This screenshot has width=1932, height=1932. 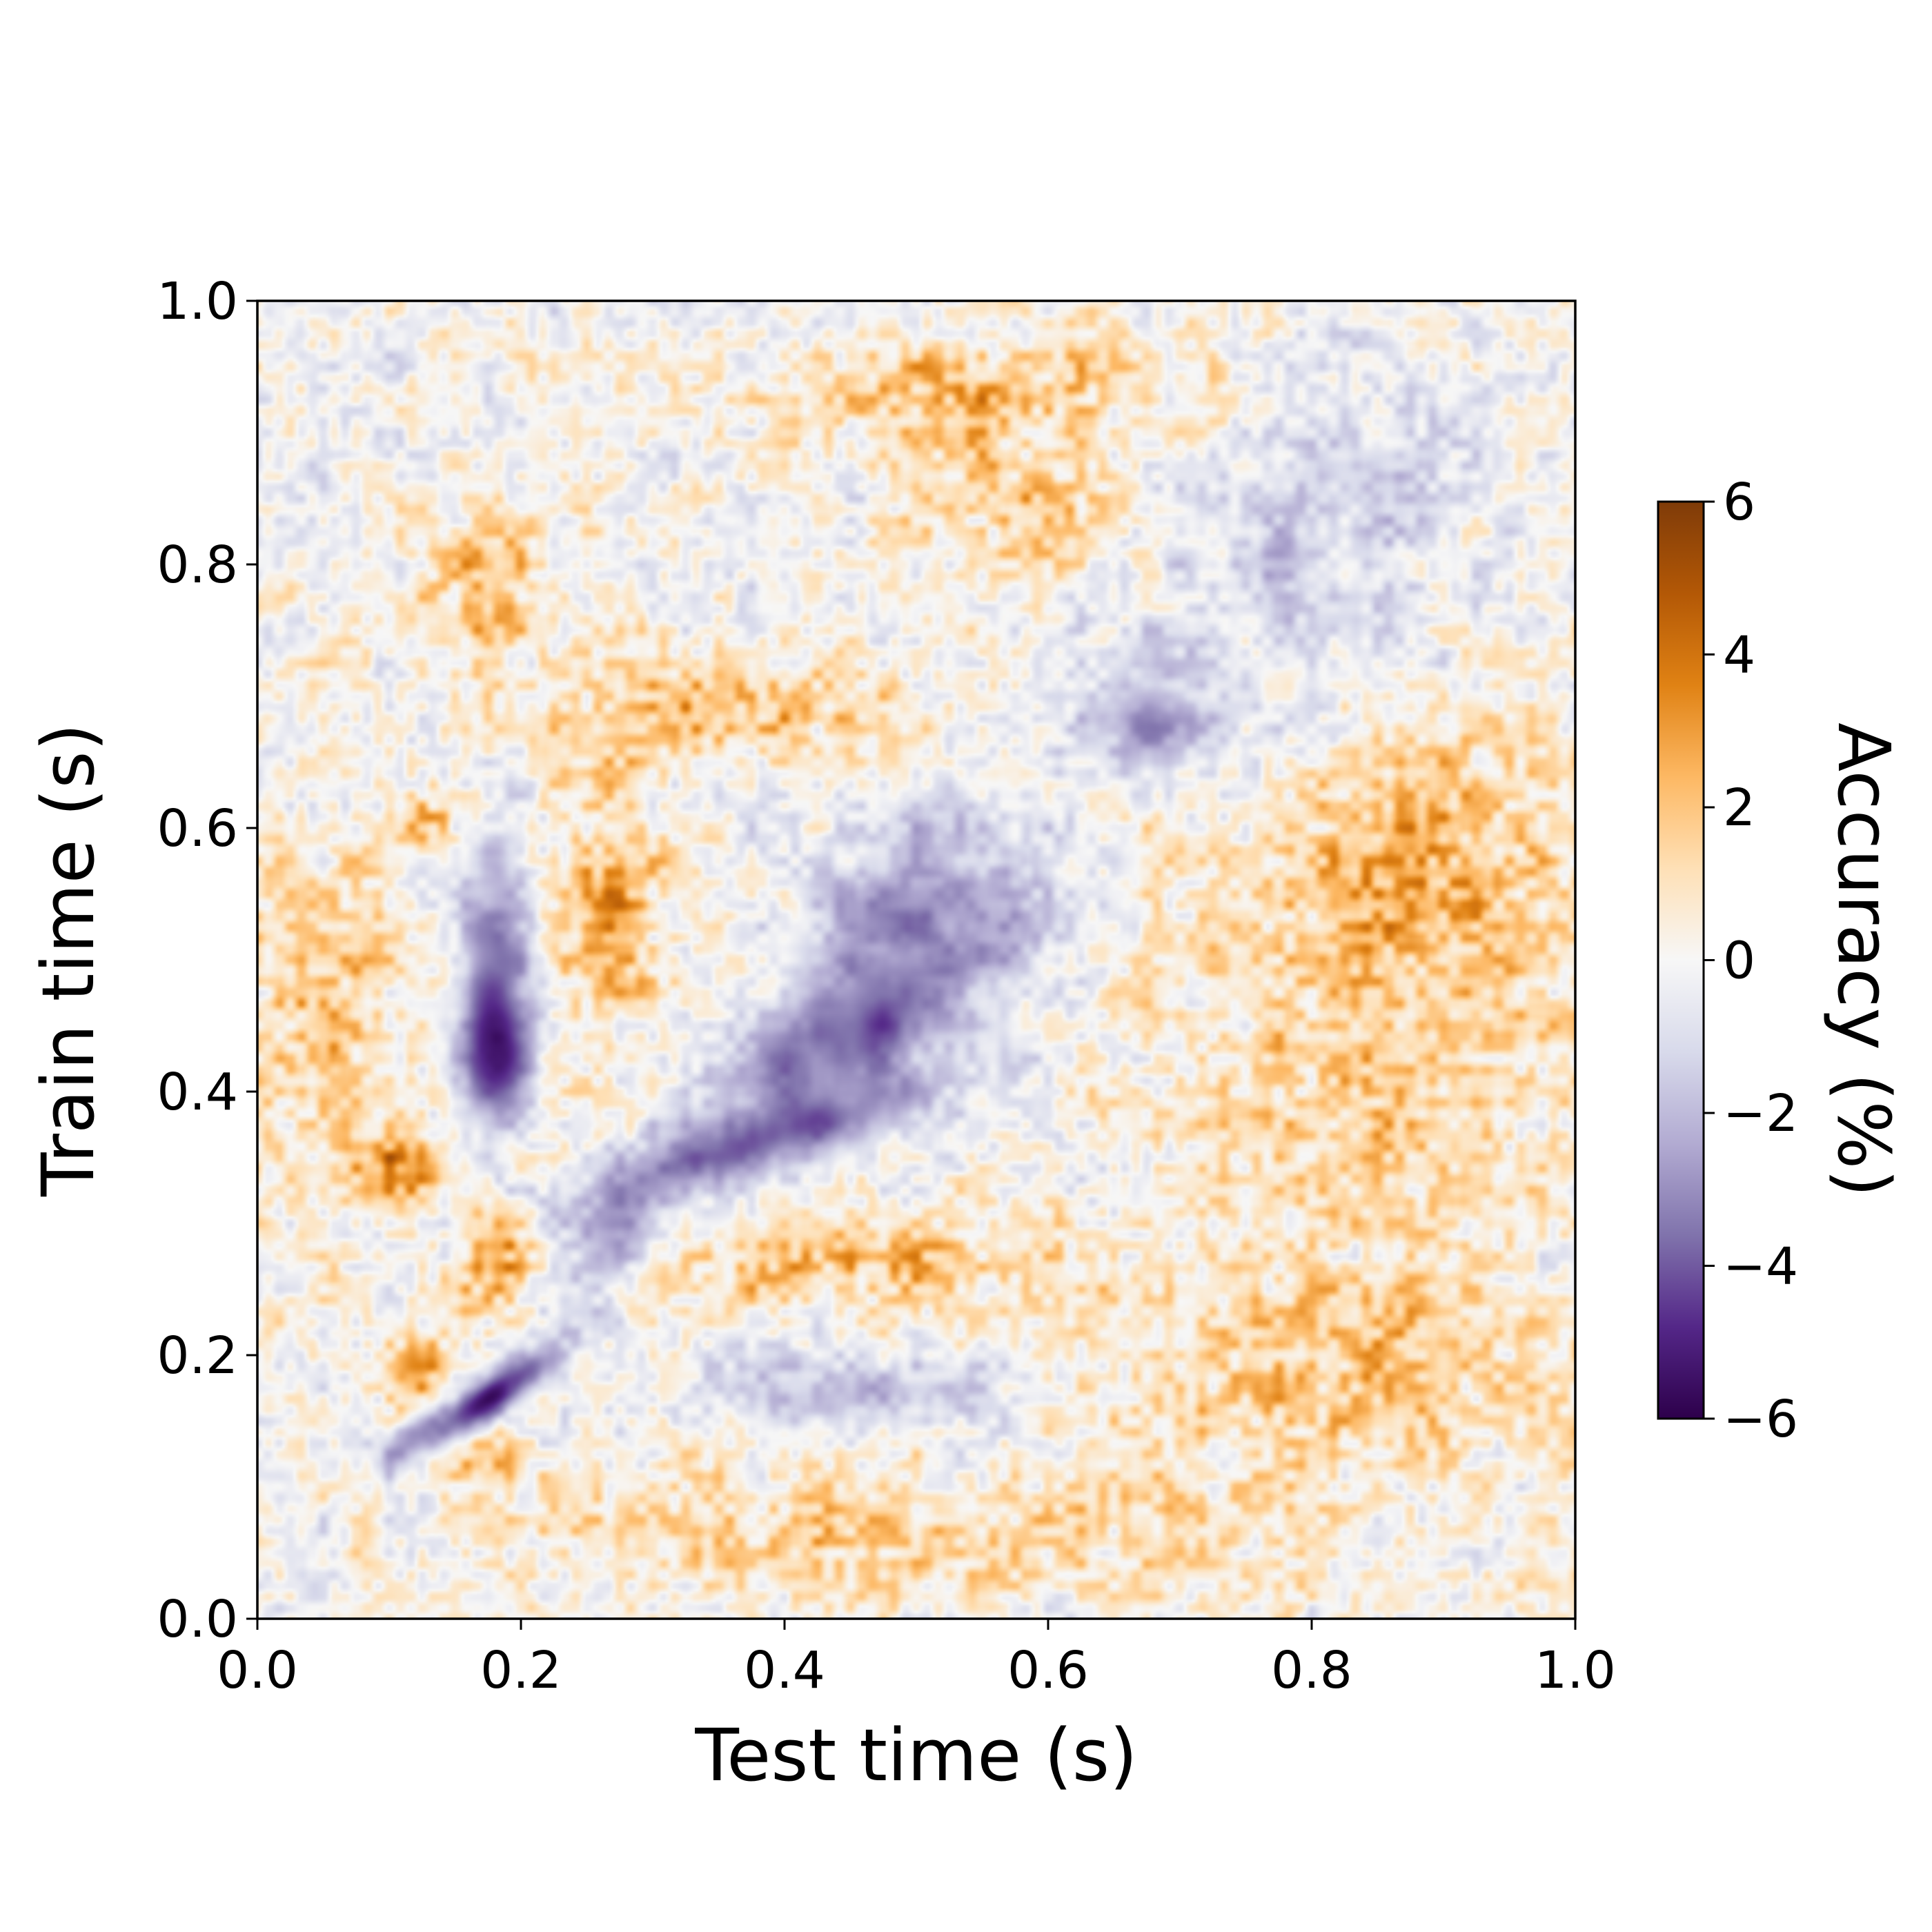 I want to click on colorbar-tick-label: 4, so click(x=1739, y=655).